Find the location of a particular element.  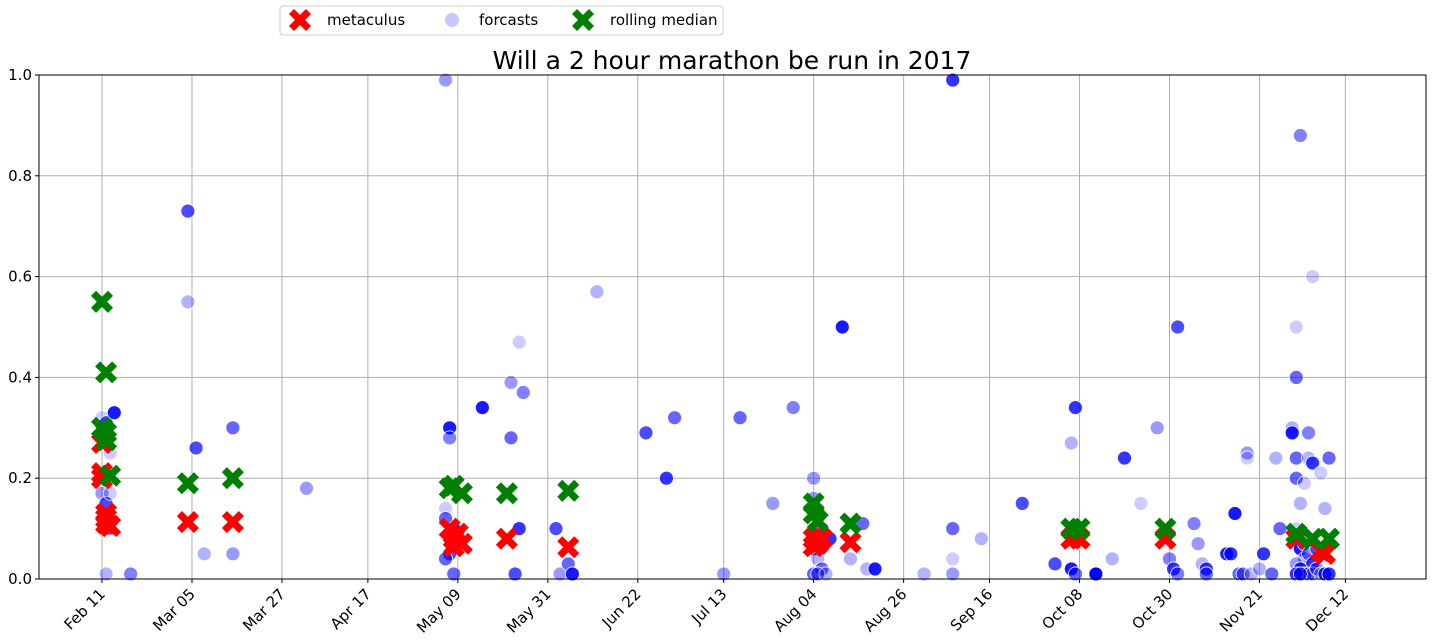

legend-label: metaculus is located at coordinates (366, 20).